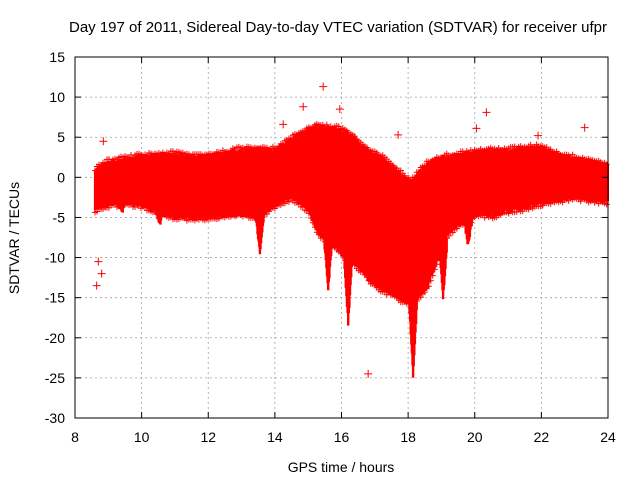  I want to click on y-tick-label: -10, so click(55, 258).